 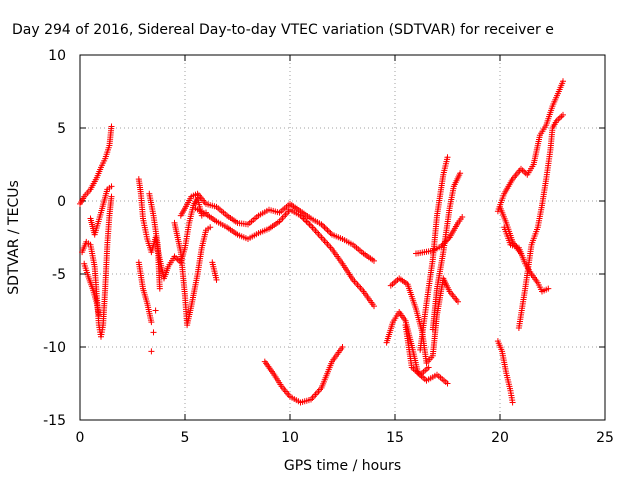 I want to click on y-axis-label: SDTVAR / TECUs, so click(x=14, y=237).